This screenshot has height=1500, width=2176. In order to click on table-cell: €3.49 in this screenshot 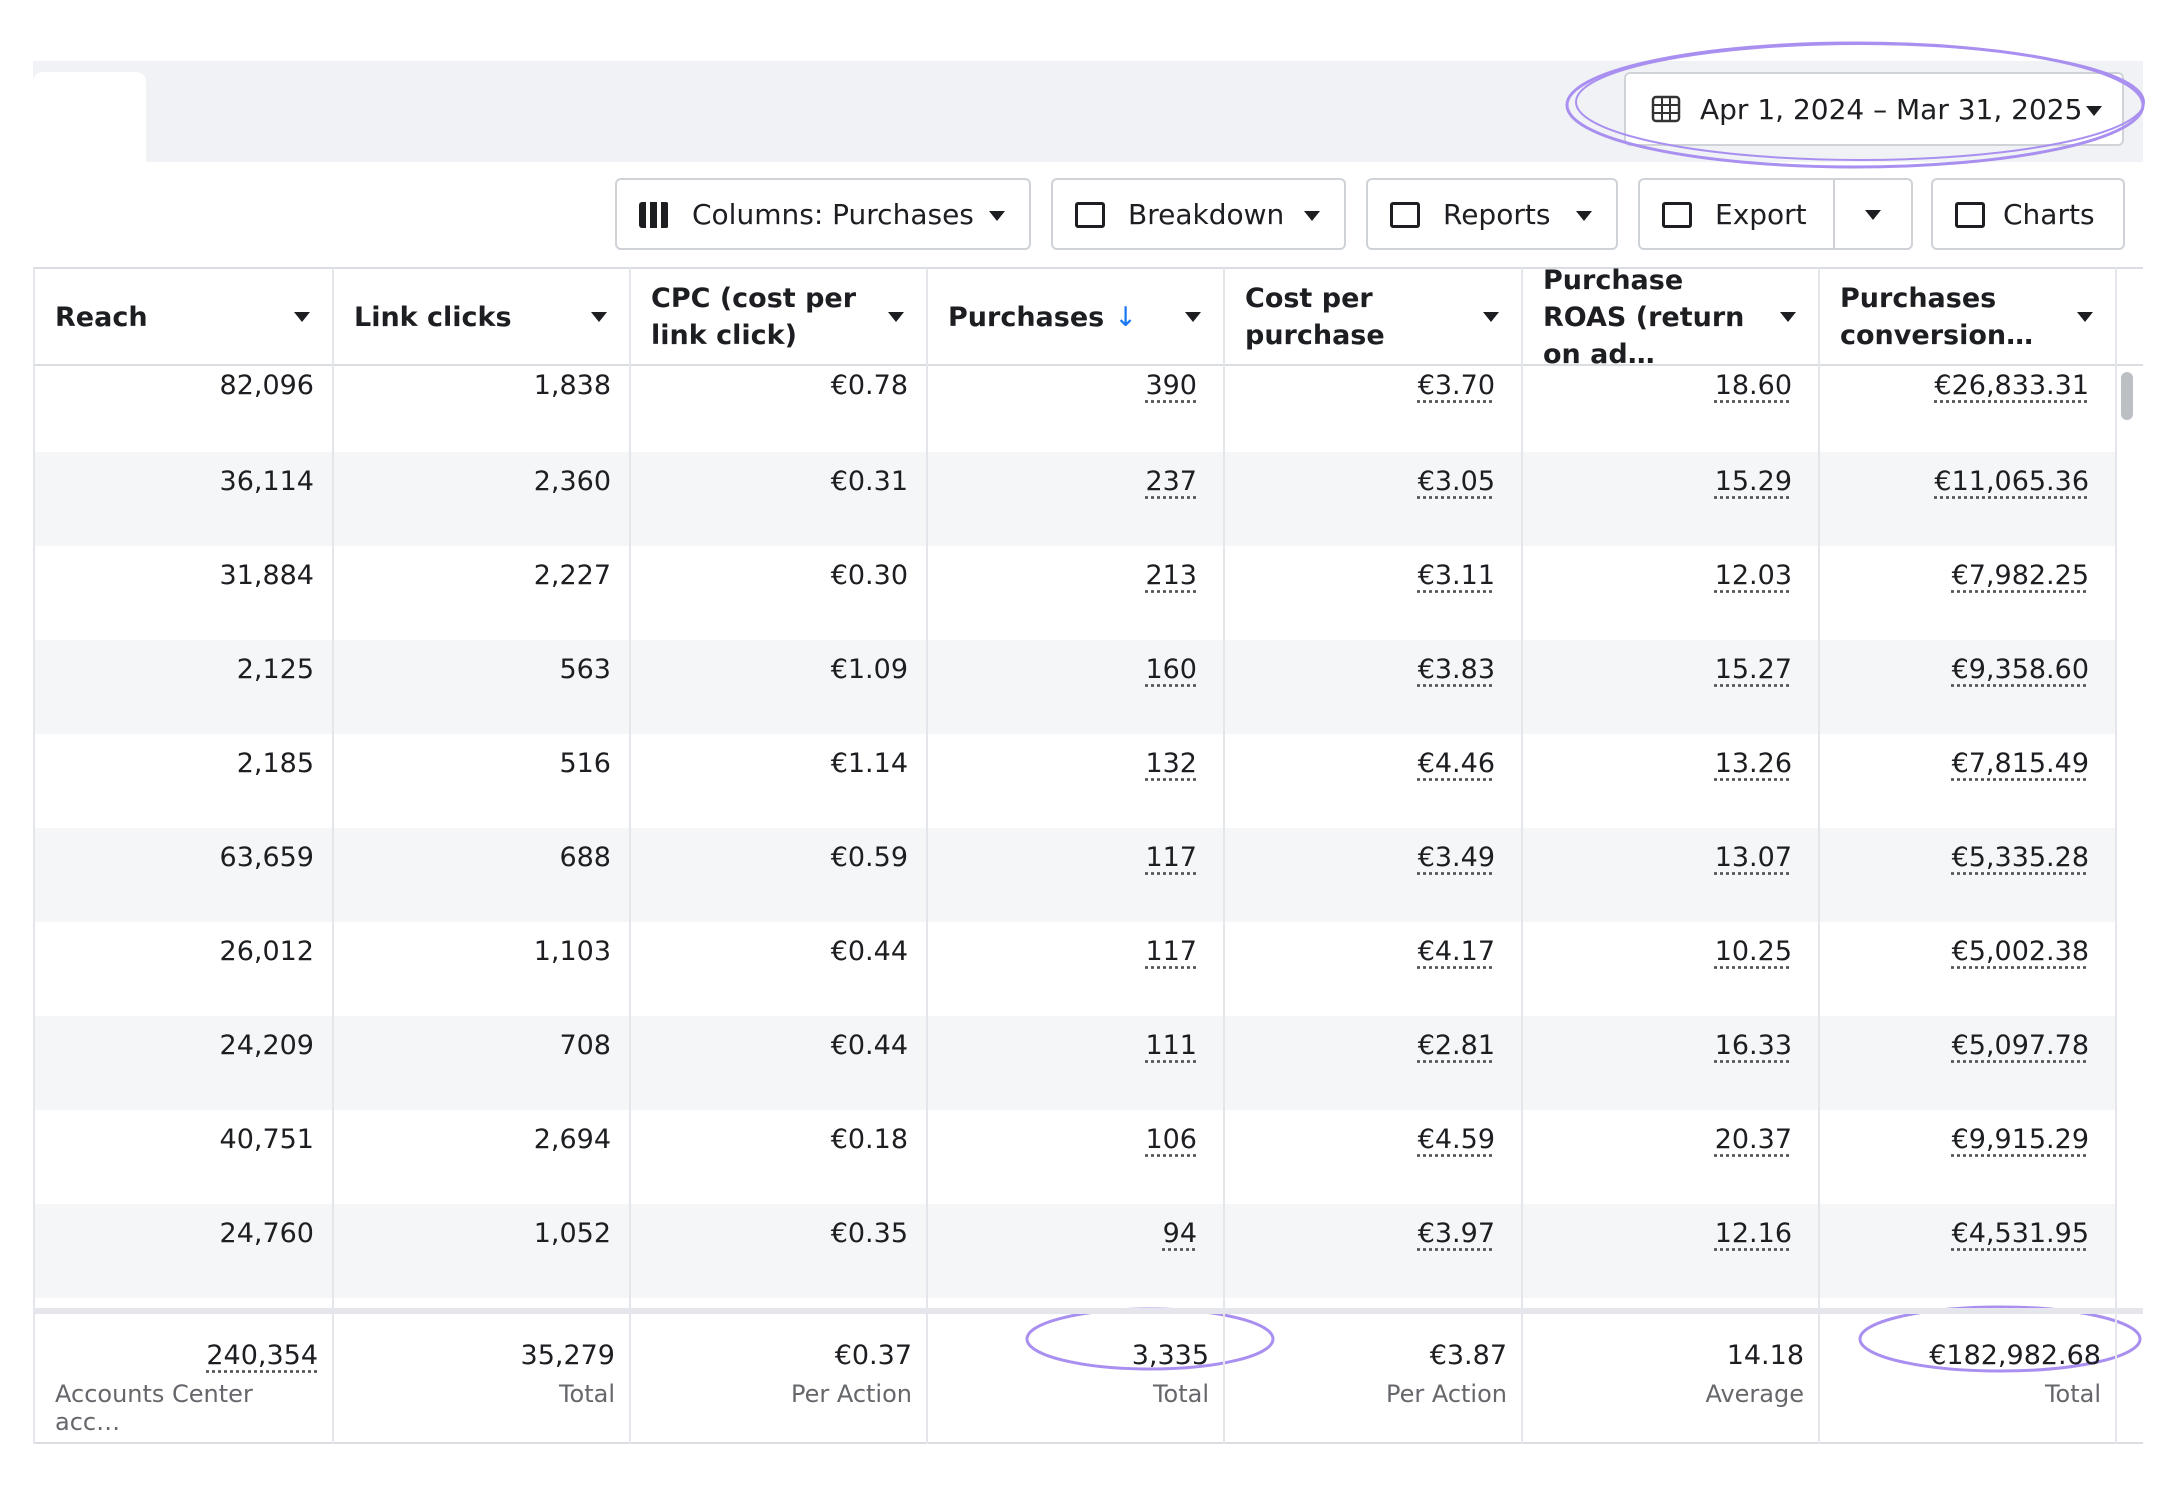, I will do `click(1456, 857)`.